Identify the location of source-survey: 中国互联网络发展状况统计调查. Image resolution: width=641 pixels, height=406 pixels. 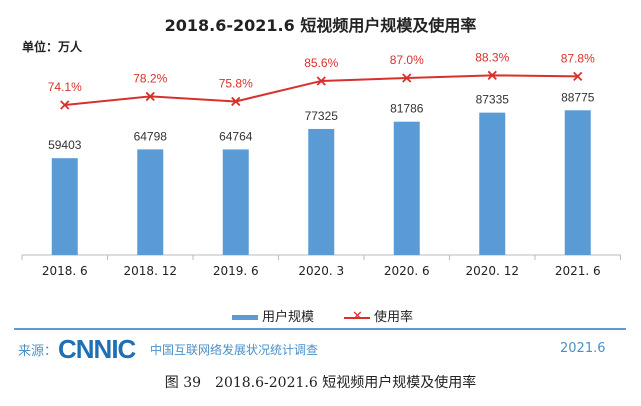
(234, 350).